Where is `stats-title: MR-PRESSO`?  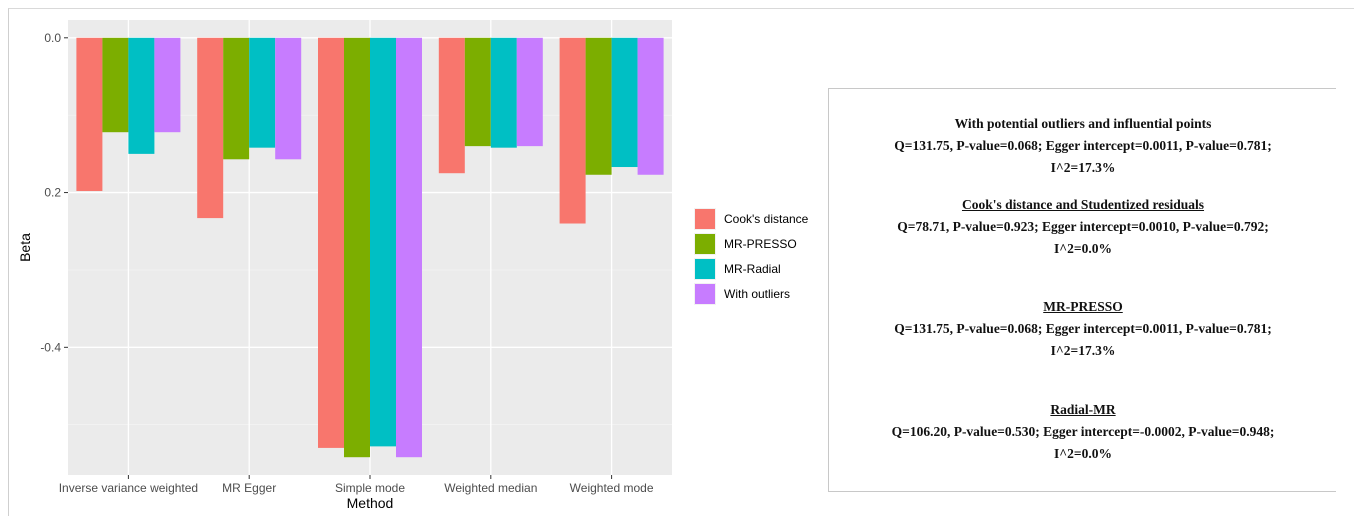 stats-title: MR-PRESSO is located at coordinates (1083, 306).